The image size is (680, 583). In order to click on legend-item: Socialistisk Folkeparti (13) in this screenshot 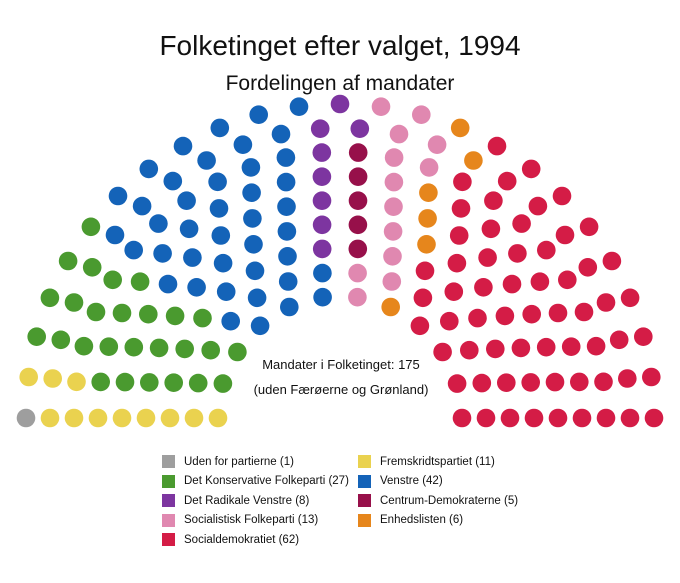, I will do `click(240, 520)`.